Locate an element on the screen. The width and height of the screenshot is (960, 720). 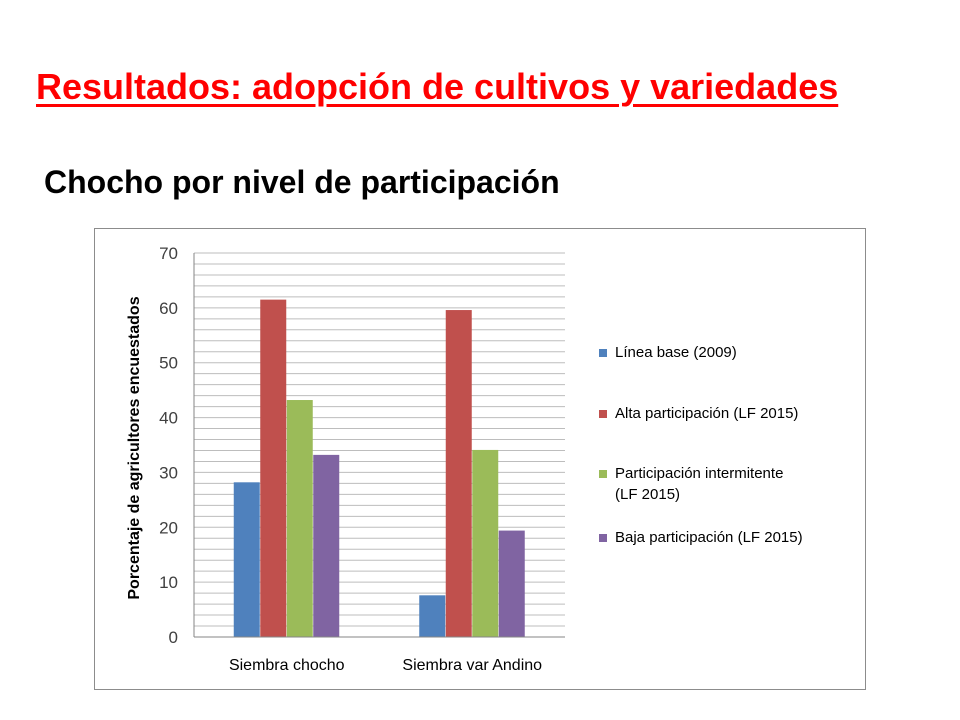
slide-subtitle: Chocho por nivel de participación is located at coordinates (302, 182).